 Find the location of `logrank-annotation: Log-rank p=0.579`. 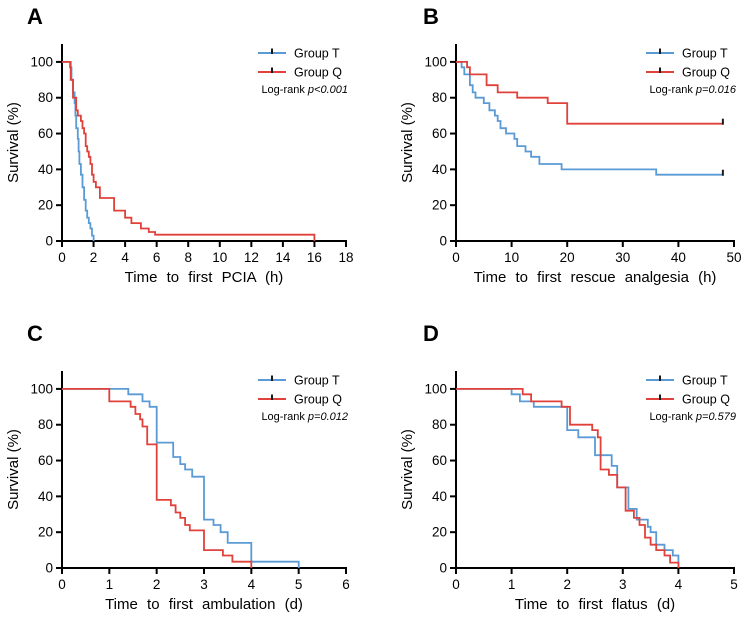

logrank-annotation: Log-rank p=0.579 is located at coordinates (692, 417).